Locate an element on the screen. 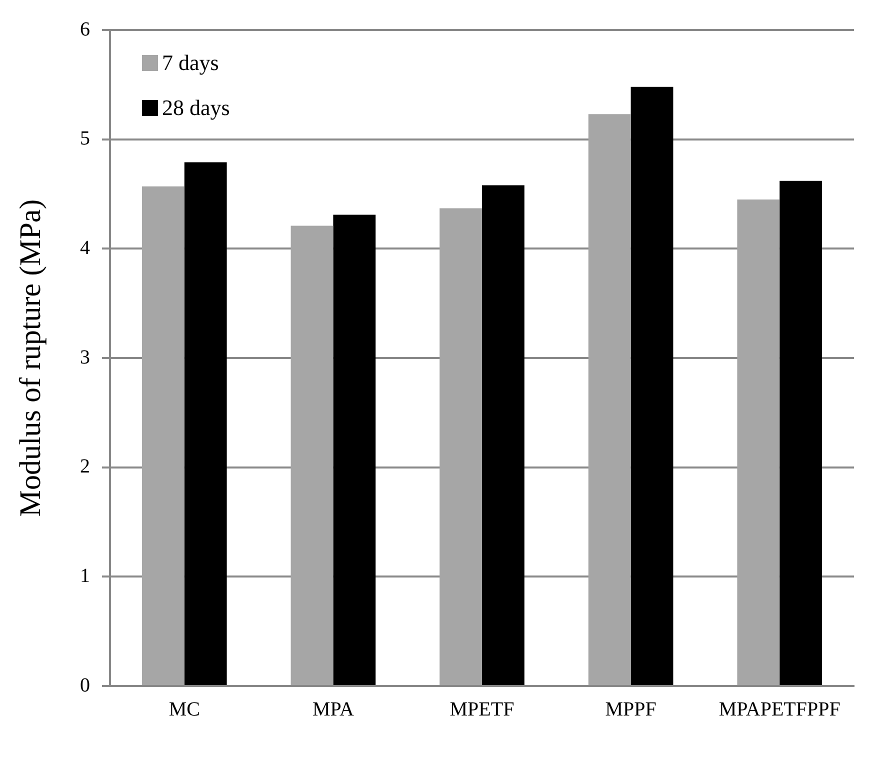  y-tick-label: 6 is located at coordinates (85, 29).